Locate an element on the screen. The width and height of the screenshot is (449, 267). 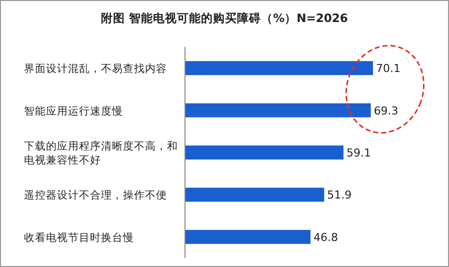
y-tick-label: 收看电视节目时换台慢 is located at coordinates (79, 237).